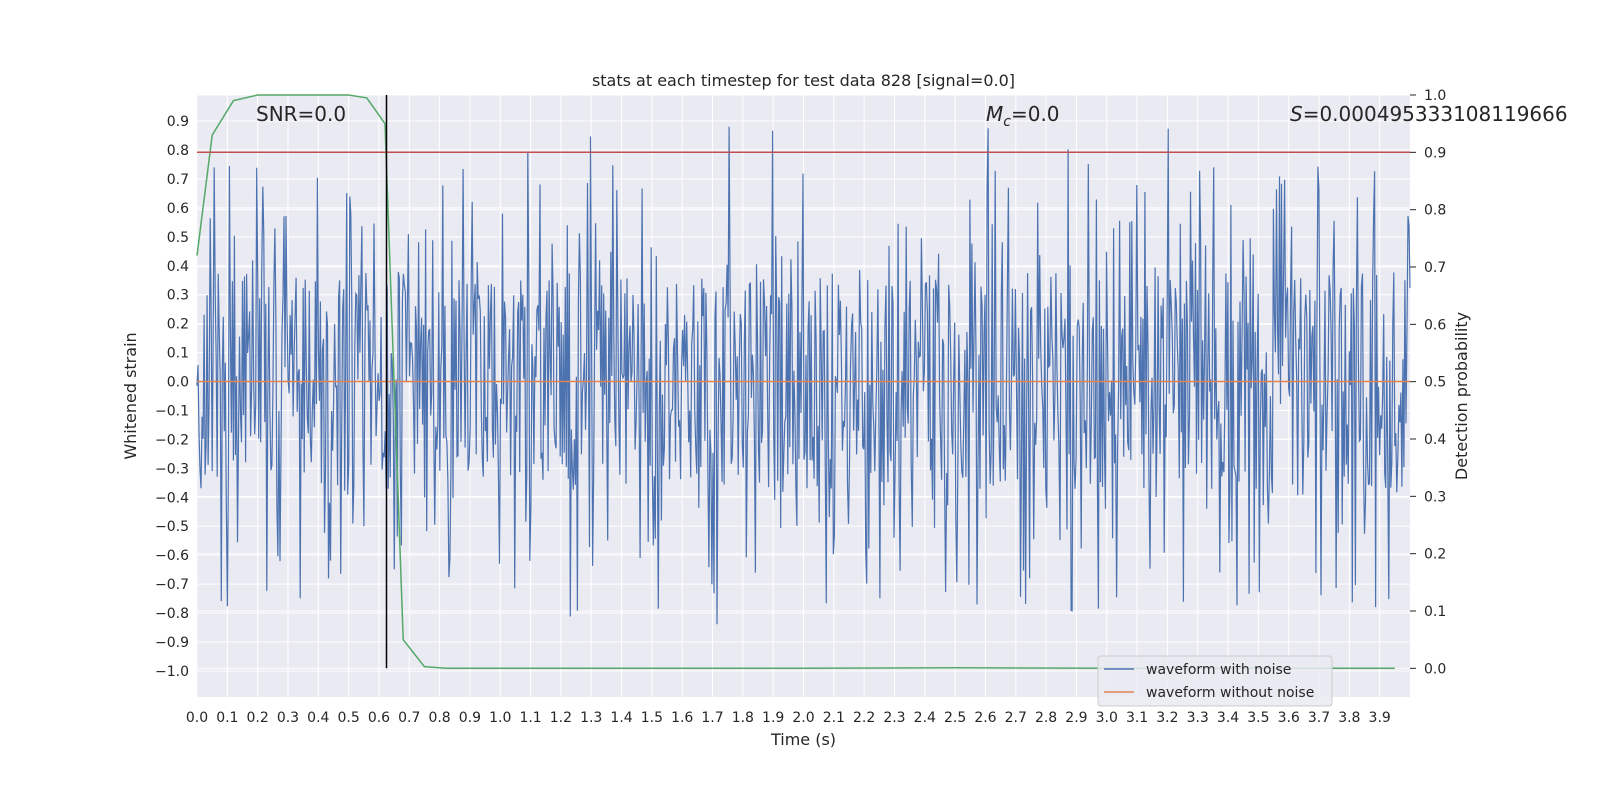 The image size is (1600, 800). What do you see at coordinates (301, 114) in the screenshot?
I see `snr-annotation: SNR=0.0` at bounding box center [301, 114].